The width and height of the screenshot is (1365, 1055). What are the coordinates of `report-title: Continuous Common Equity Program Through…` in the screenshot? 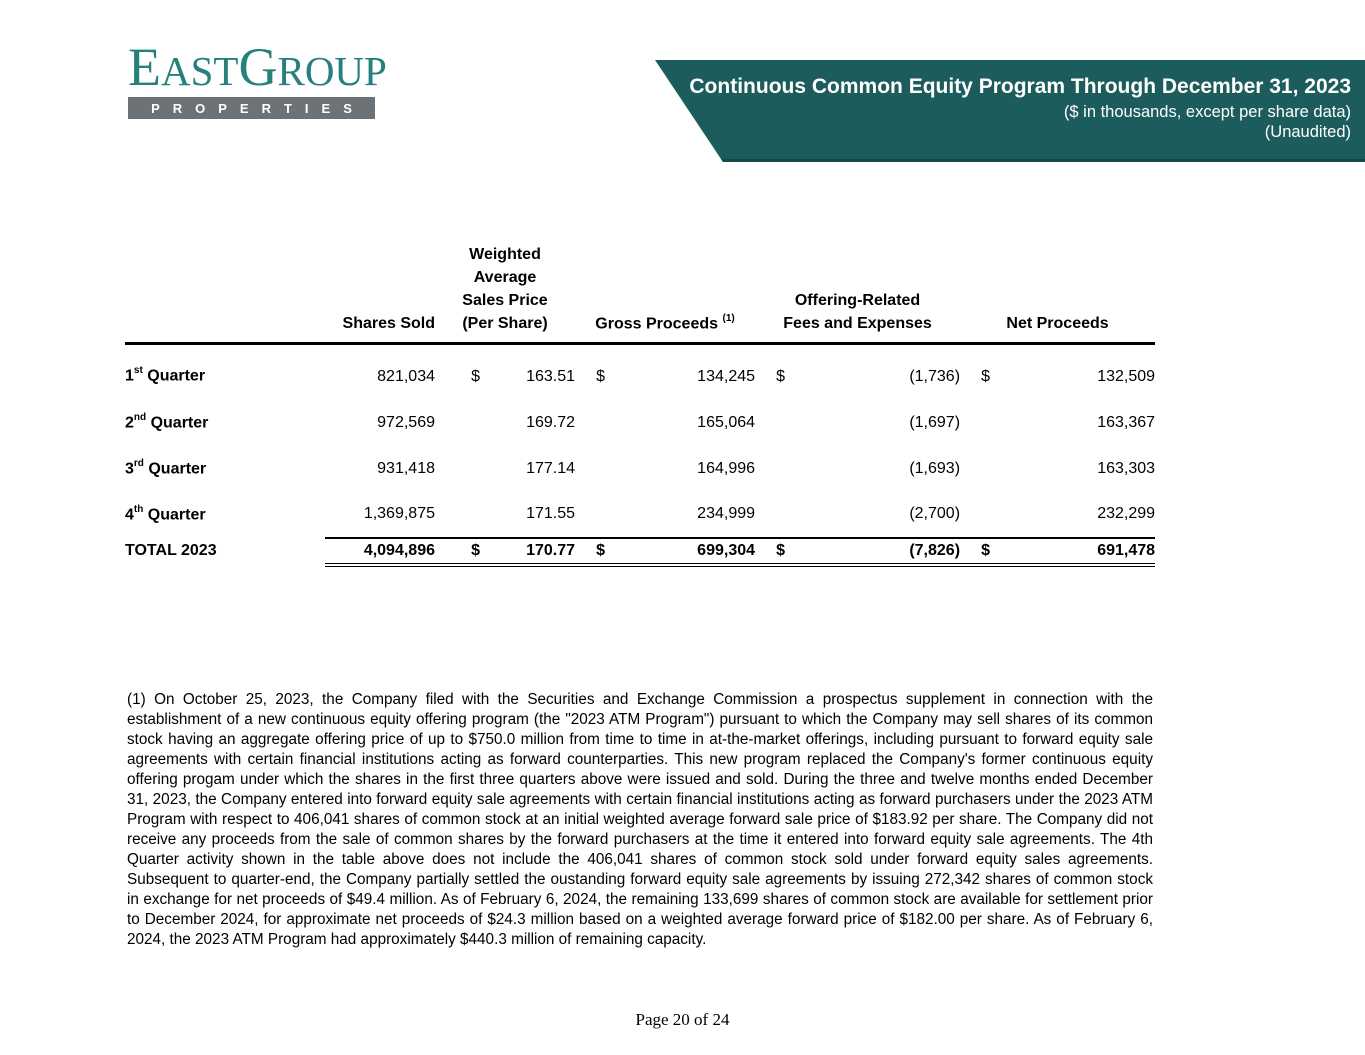 It's located at (1020, 86).